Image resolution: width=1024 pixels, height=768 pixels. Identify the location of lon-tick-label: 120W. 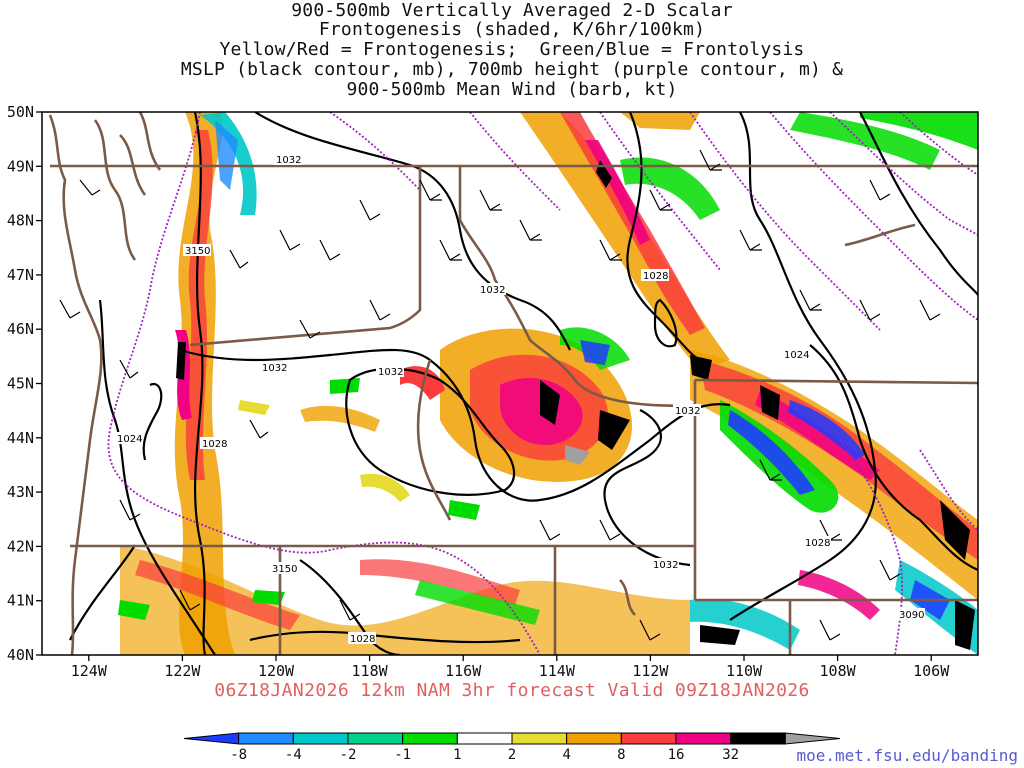
(276, 671).